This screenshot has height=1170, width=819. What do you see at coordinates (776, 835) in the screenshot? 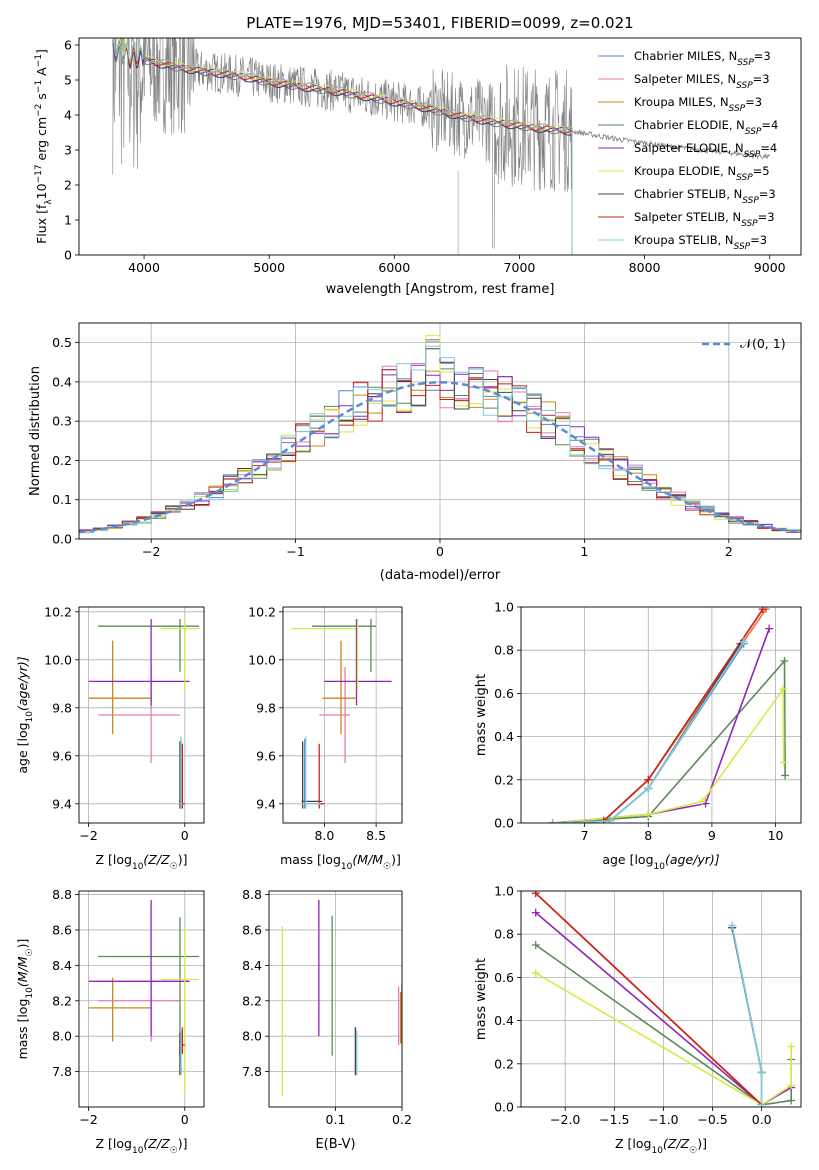
I see `x-tick-label: 10` at bounding box center [776, 835].